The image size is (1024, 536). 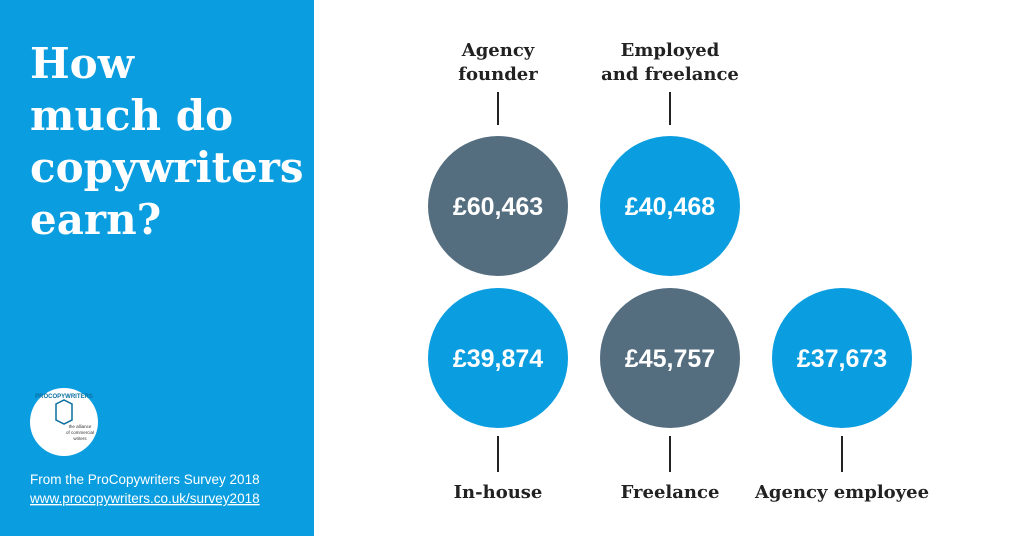 I want to click on role-label: and freelance, so click(x=670, y=74).